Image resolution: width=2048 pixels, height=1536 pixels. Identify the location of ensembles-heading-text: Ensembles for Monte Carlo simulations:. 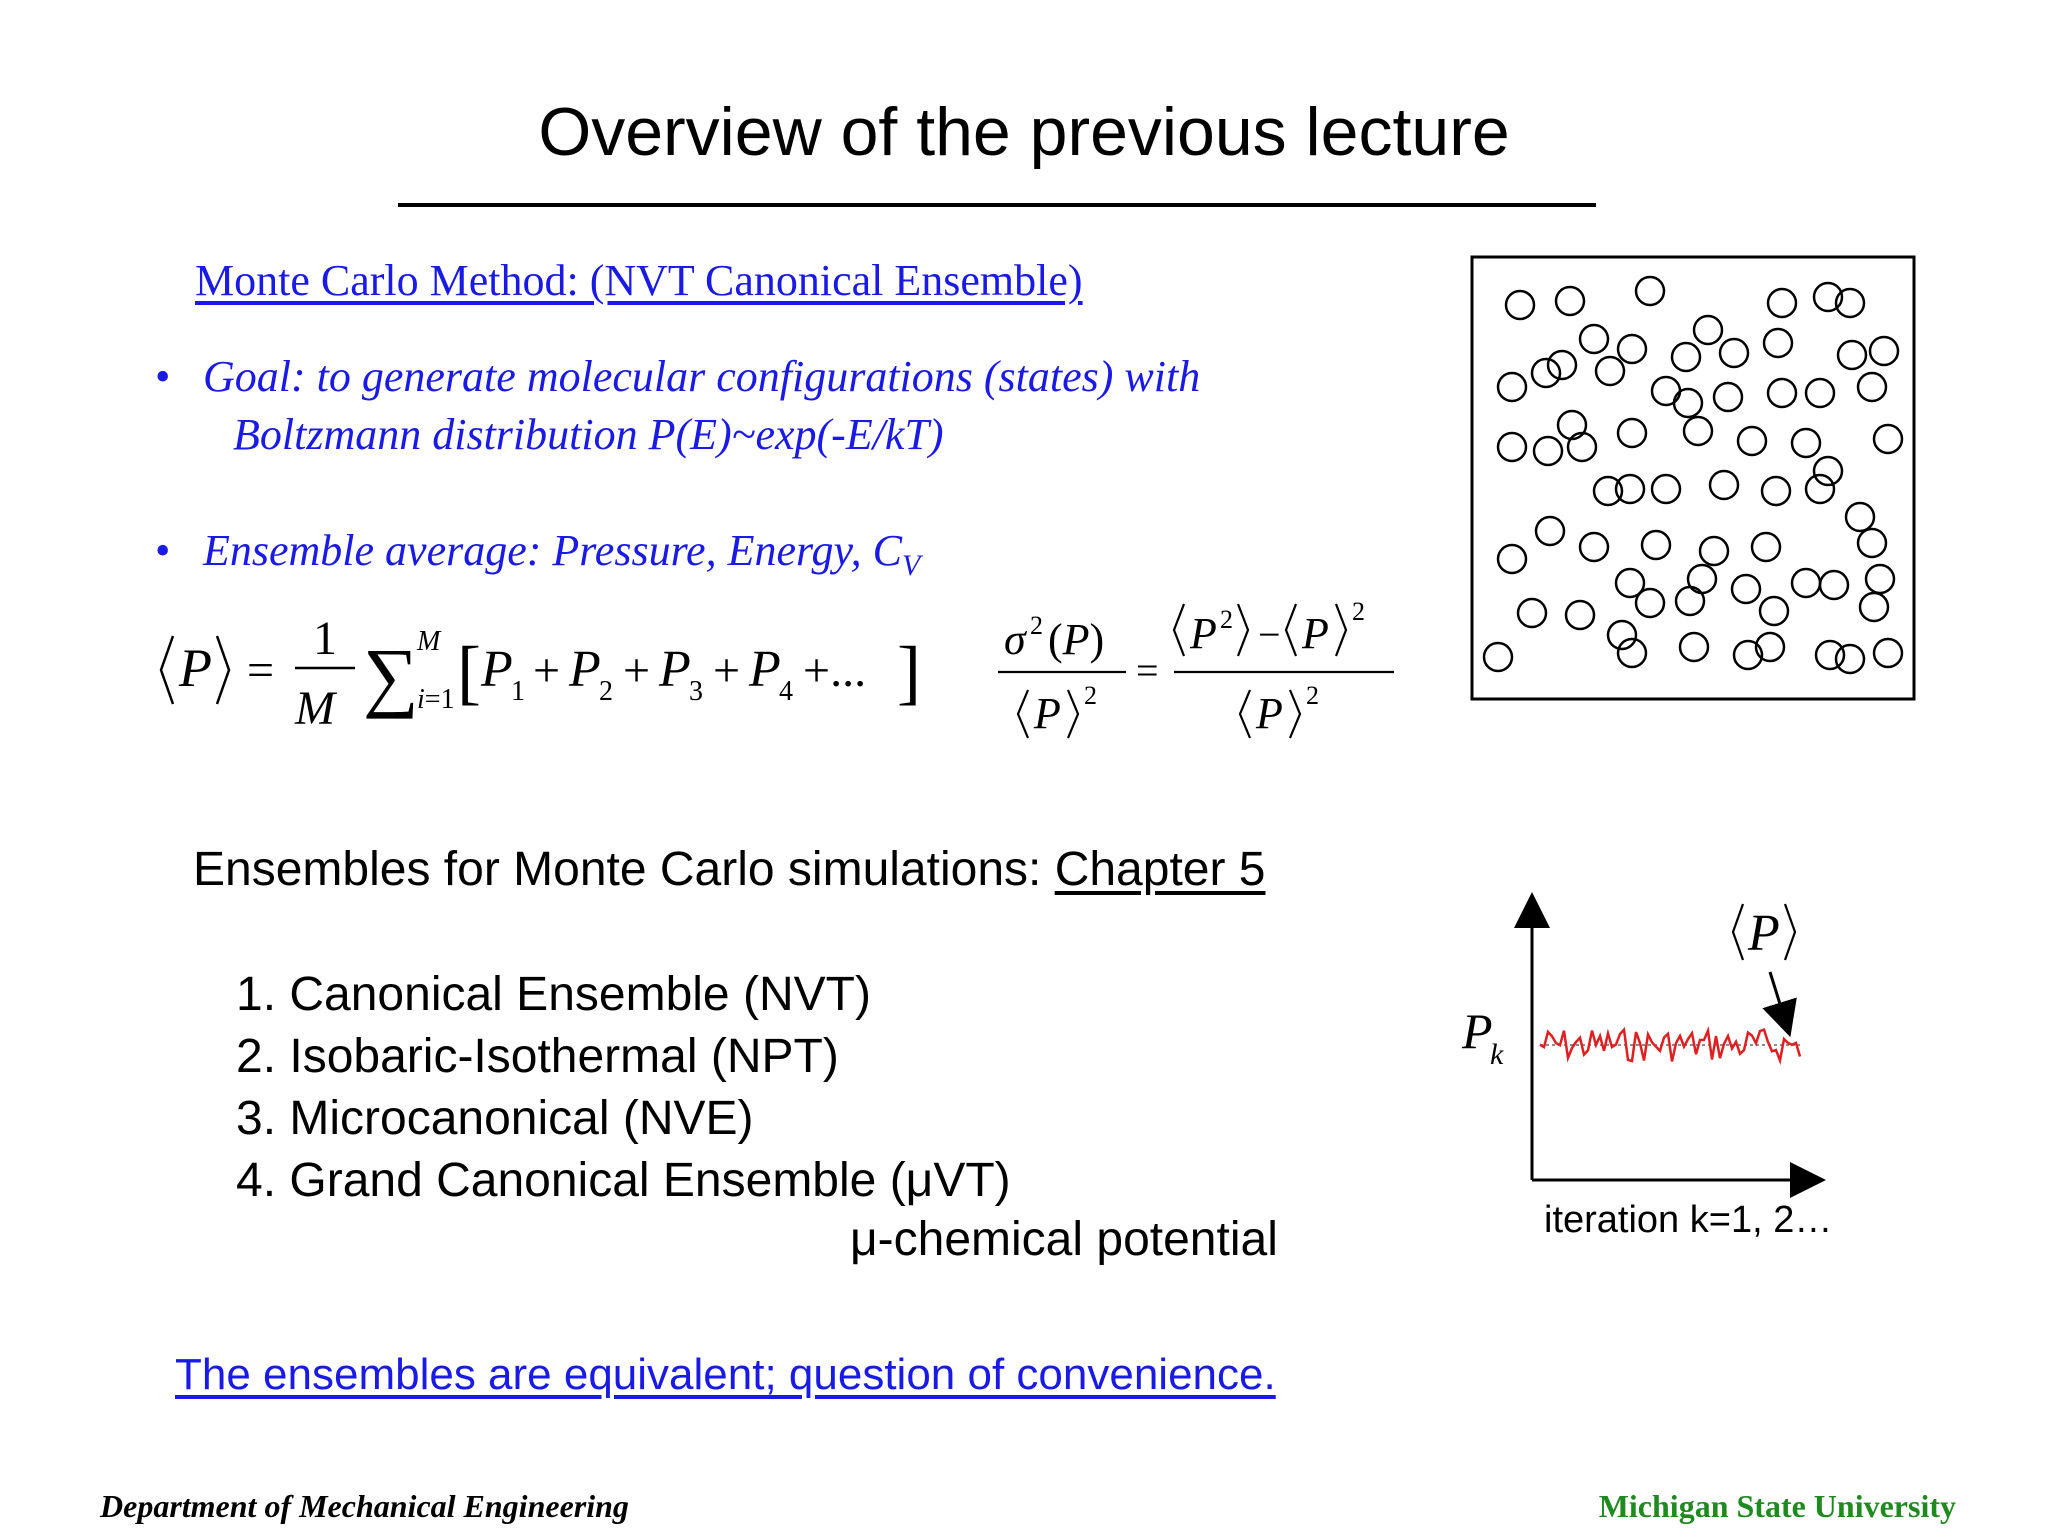
(624, 869).